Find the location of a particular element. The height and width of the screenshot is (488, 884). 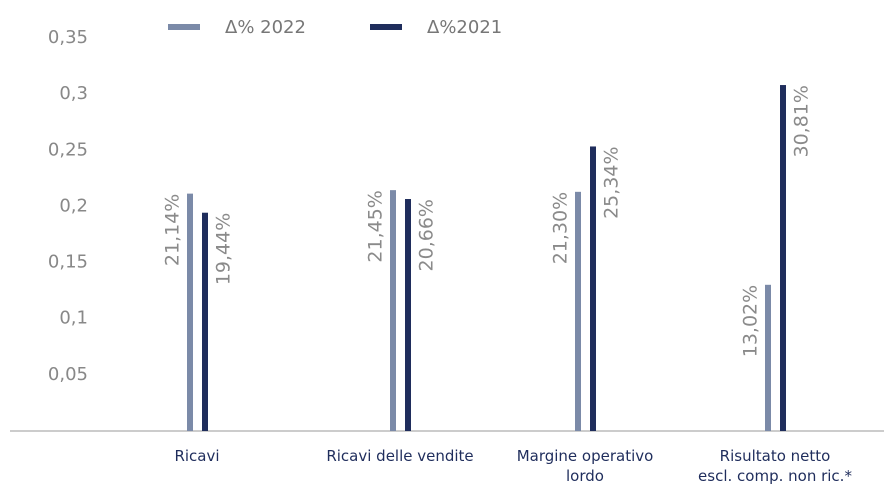

value-label: 20,66% is located at coordinates (427, 235).